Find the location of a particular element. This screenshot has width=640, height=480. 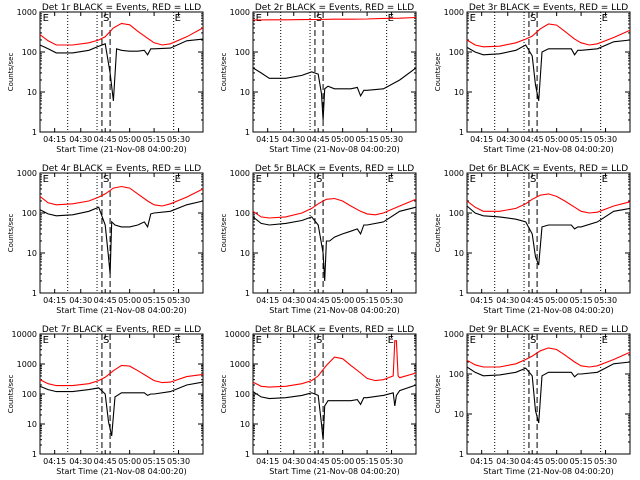

panel-title: Det 5r BLACK = Events, RED = LLD is located at coordinates (334, 169).